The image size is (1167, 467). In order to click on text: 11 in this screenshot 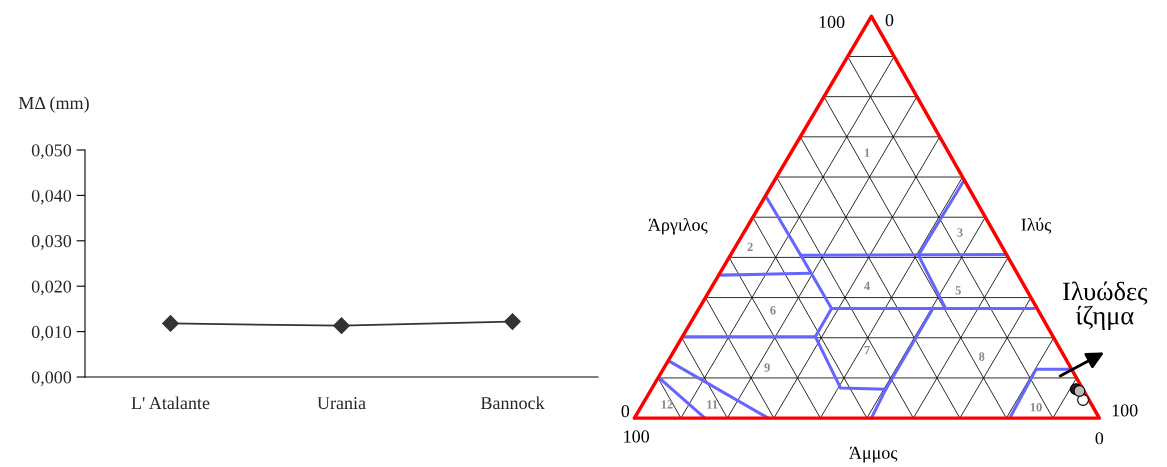, I will do `click(712, 404)`.